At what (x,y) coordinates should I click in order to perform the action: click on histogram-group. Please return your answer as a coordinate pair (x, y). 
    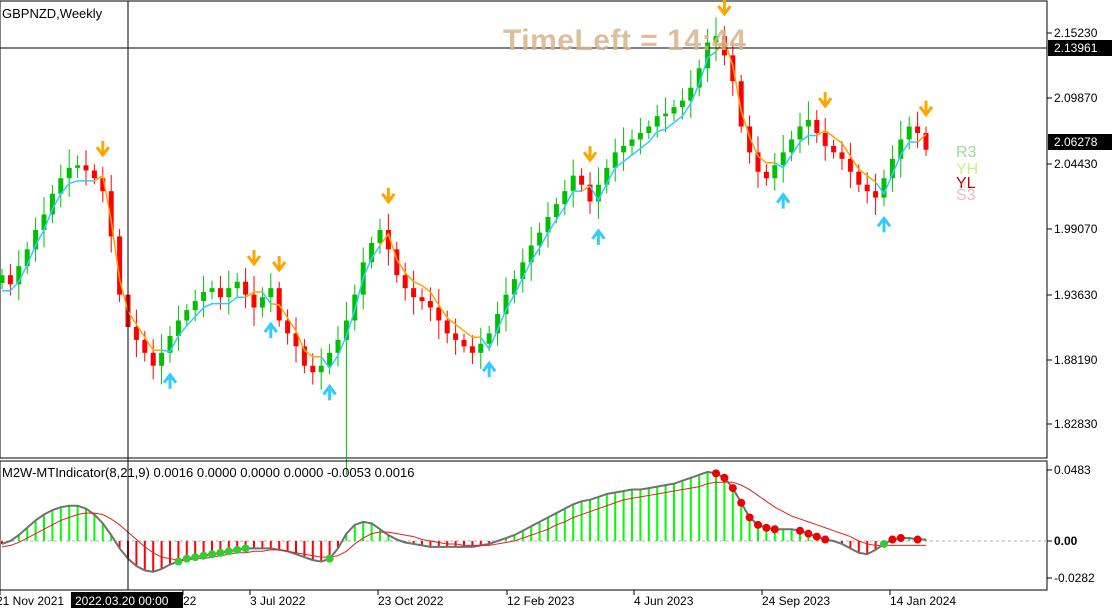
    Looking at the image, I should click on (464, 521).